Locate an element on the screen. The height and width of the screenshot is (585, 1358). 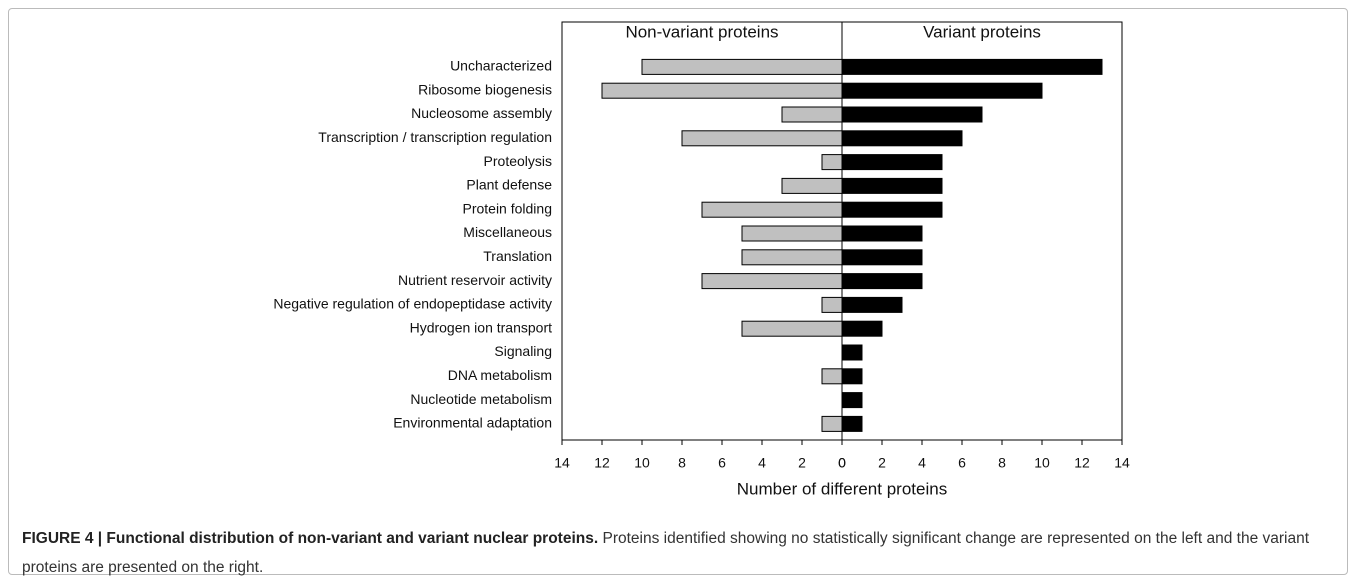
category-label: Nucleotide metabolism is located at coordinates (481, 399).